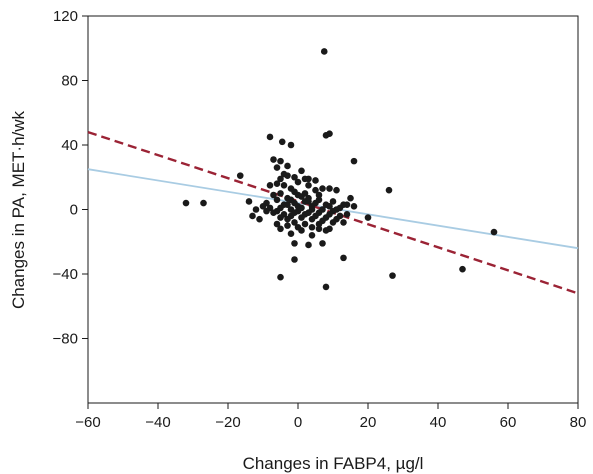  What do you see at coordinates (65, 274) in the screenshot?
I see `y-tick-label: −40` at bounding box center [65, 274].